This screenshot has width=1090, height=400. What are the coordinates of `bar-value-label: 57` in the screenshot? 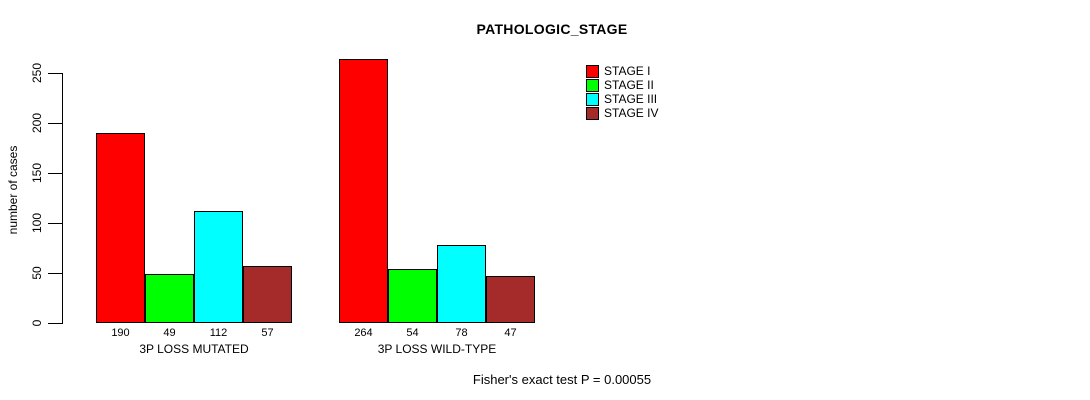 It's located at (267, 333).